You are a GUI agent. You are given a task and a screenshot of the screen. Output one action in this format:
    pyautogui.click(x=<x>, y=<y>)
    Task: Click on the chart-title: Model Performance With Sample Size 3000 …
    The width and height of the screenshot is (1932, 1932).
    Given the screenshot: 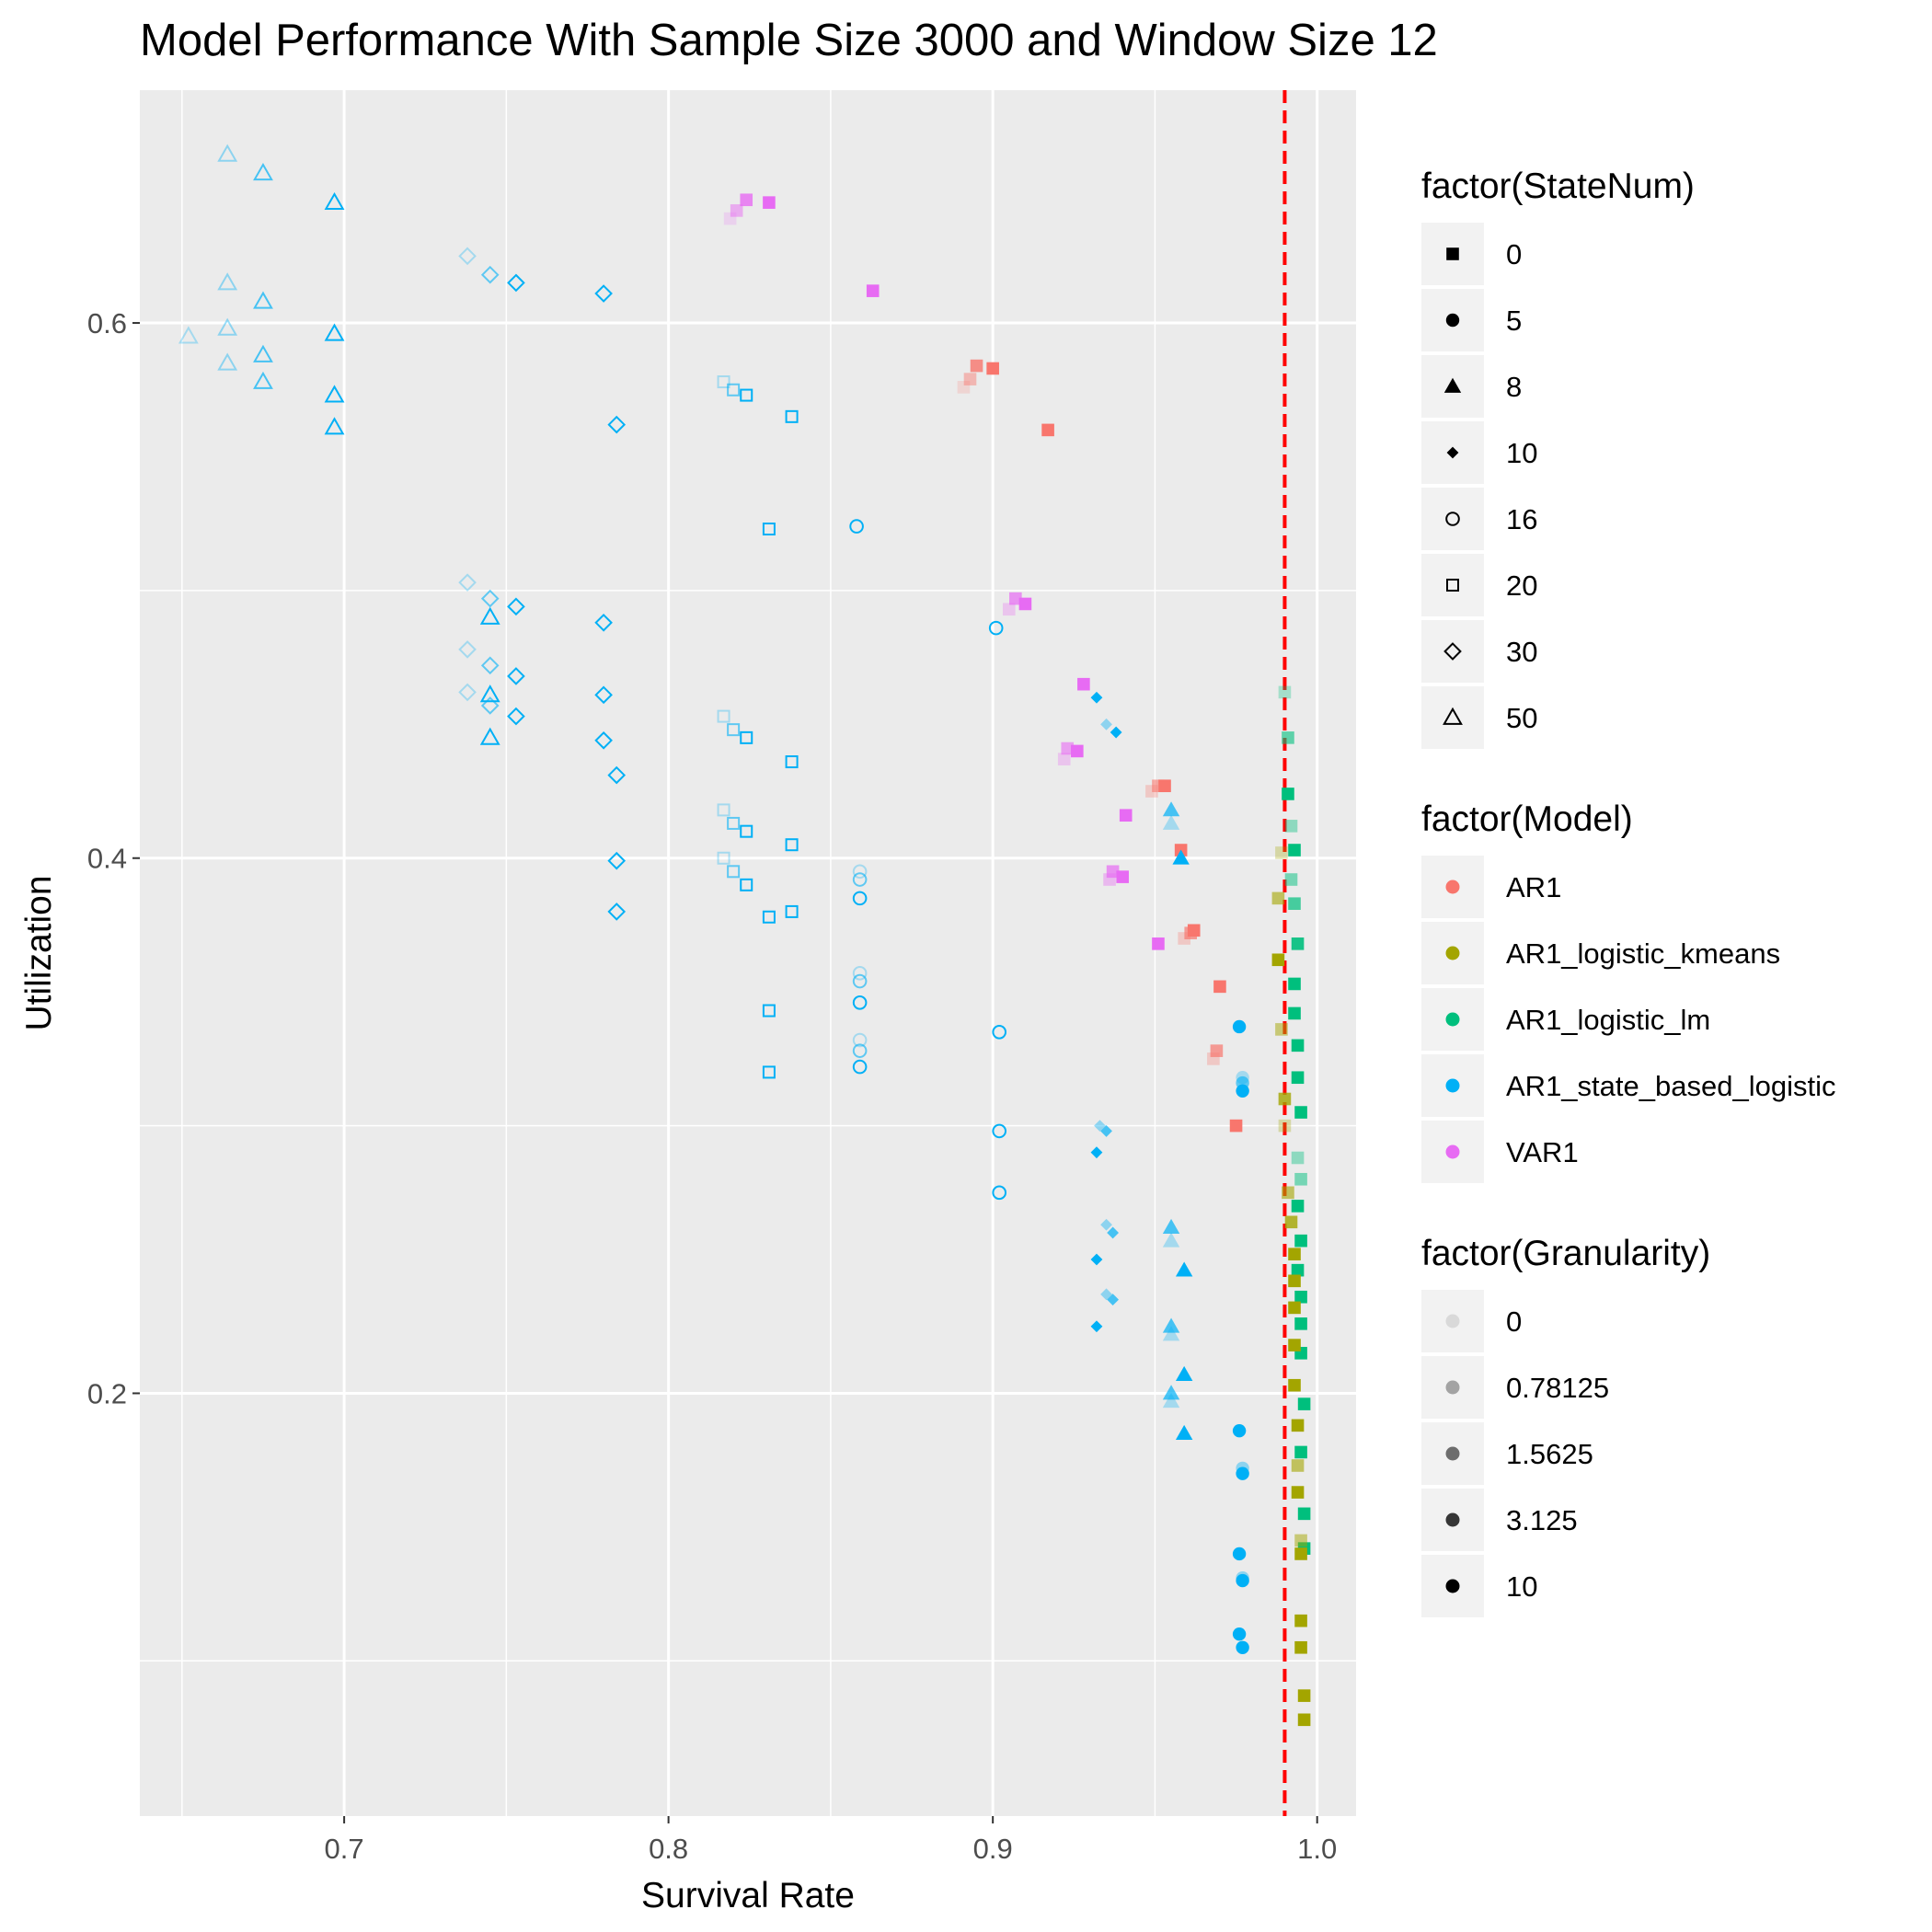 What is the action you would take?
    pyautogui.click(x=789, y=40)
    